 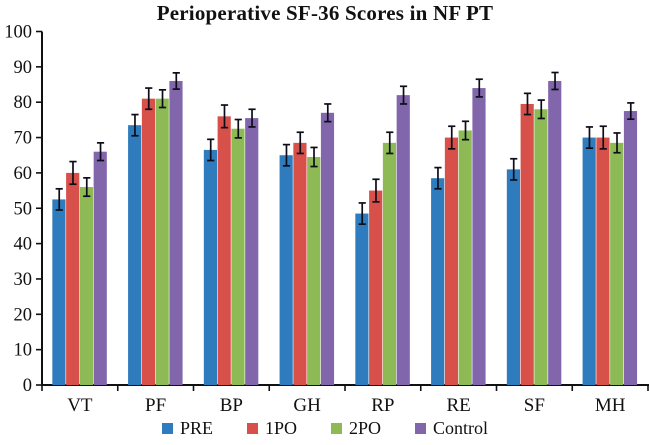 What do you see at coordinates (59, 292) in the screenshot?
I see `bar-PRE-VT` at bounding box center [59, 292].